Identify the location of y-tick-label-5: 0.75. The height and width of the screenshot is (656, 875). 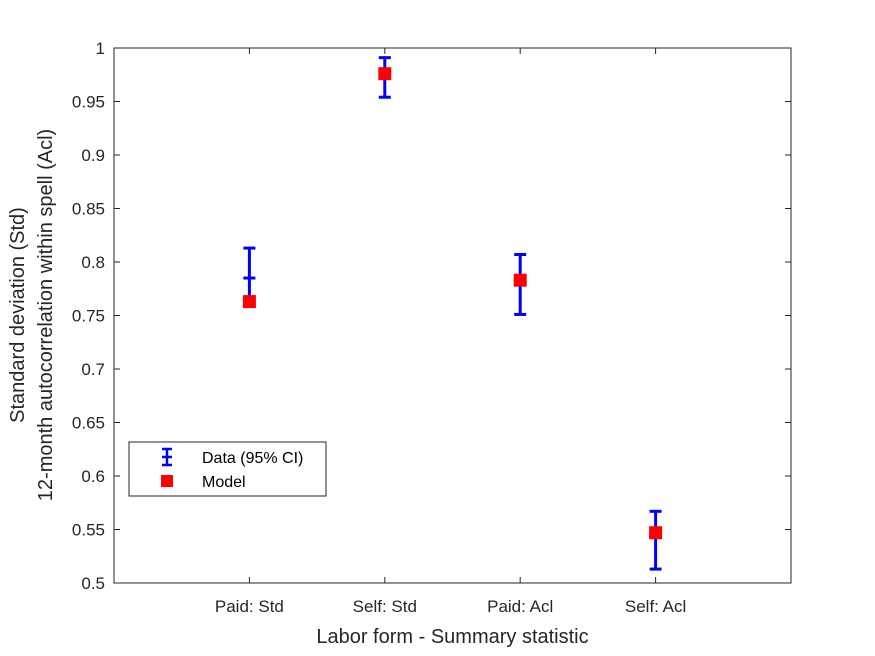
(88, 316).